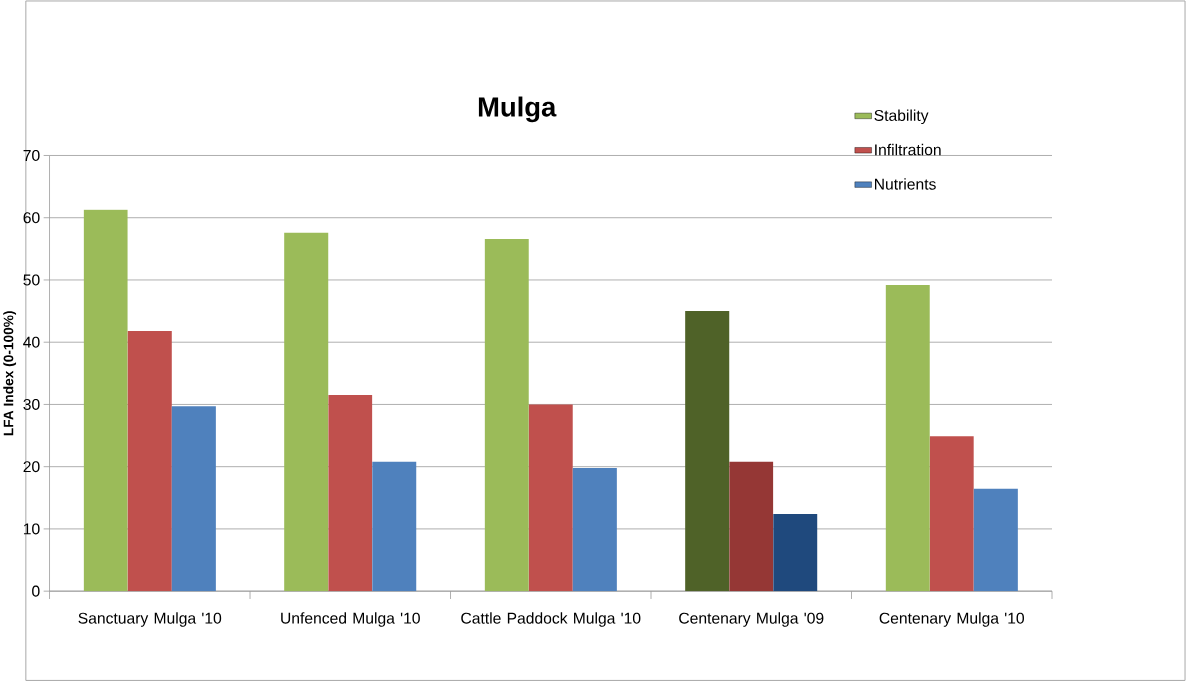  Describe the element at coordinates (10, 373) in the screenshot. I see `y-axis-title: LFA Index (0-100%)` at that location.